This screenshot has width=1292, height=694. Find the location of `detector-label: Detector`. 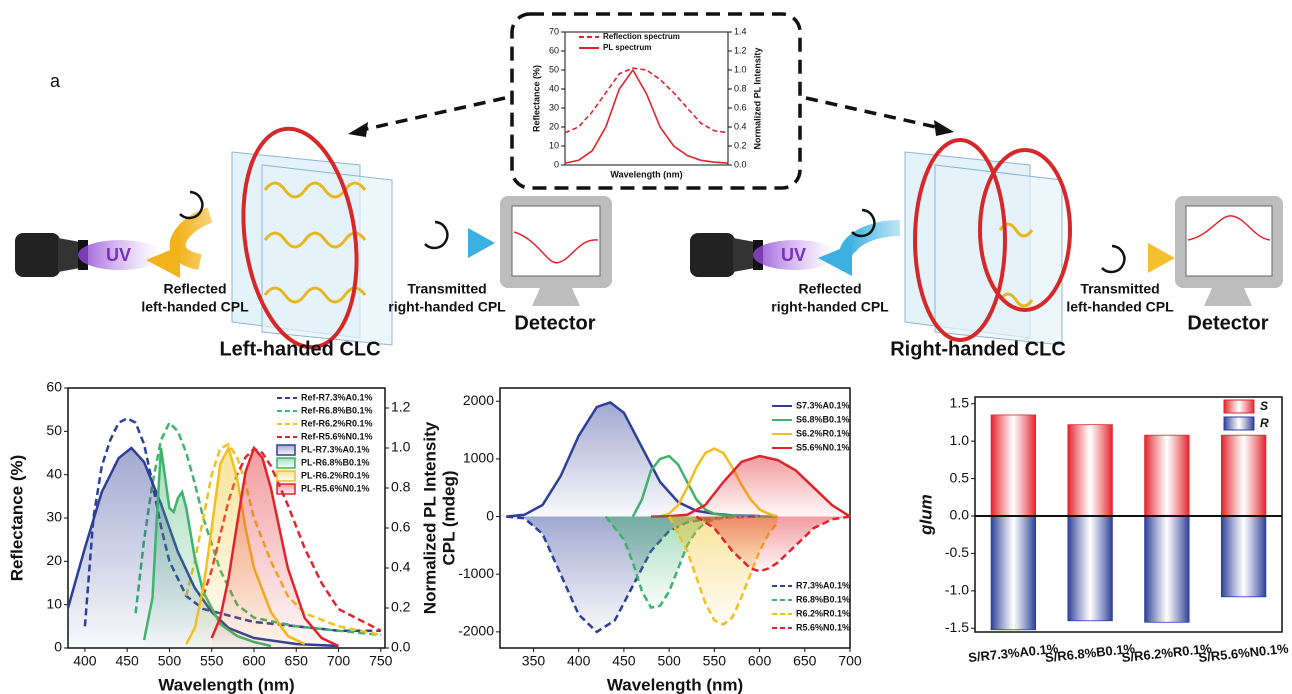

detector-label: Detector is located at coordinates (1227, 323).